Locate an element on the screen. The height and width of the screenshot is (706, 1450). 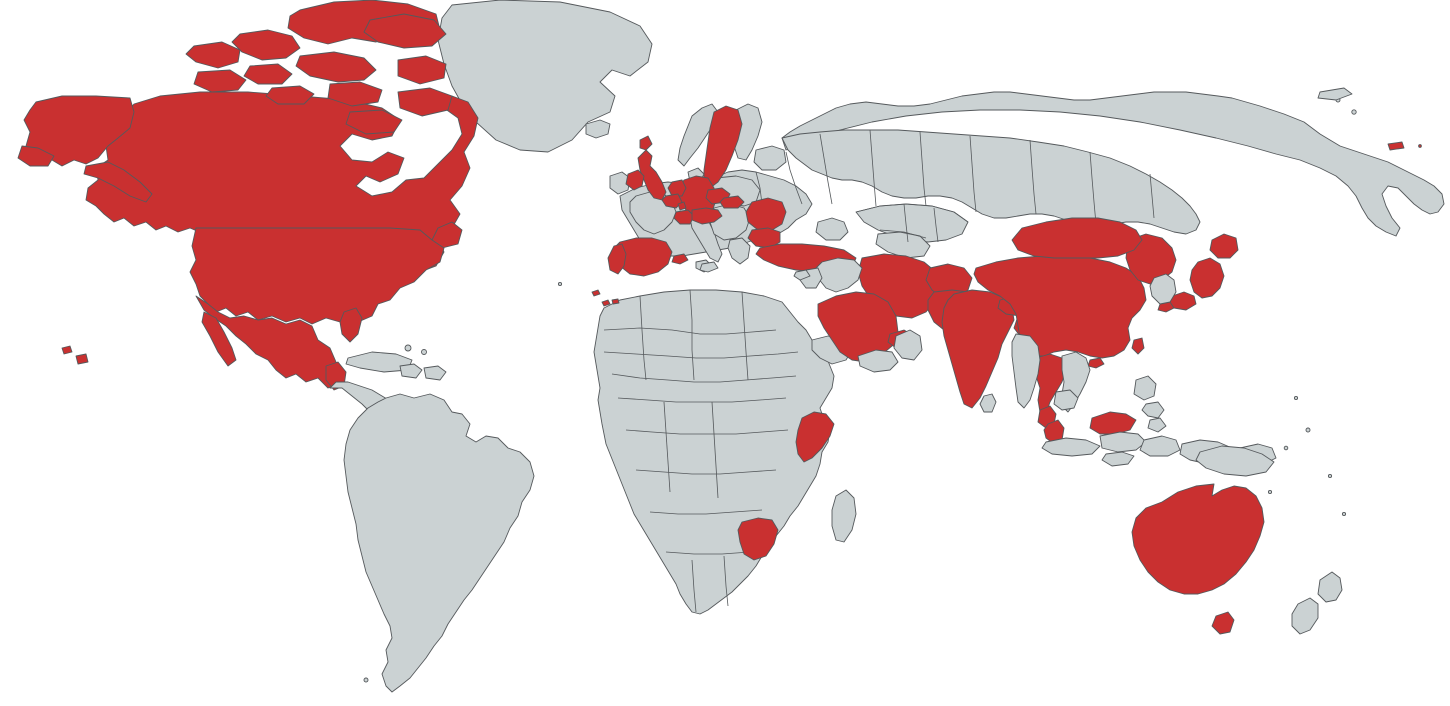
country-thailand is located at coordinates (1049, 391).